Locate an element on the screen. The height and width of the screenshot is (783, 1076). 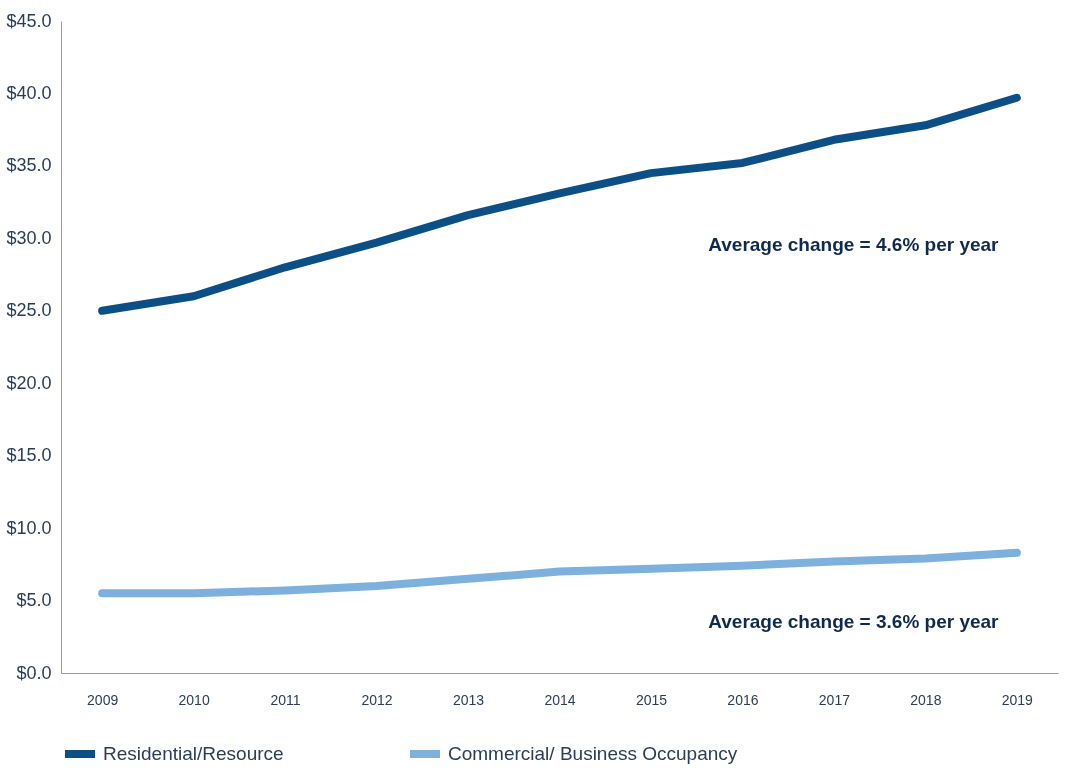
x-tick-label: 2009 is located at coordinates (103, 699).